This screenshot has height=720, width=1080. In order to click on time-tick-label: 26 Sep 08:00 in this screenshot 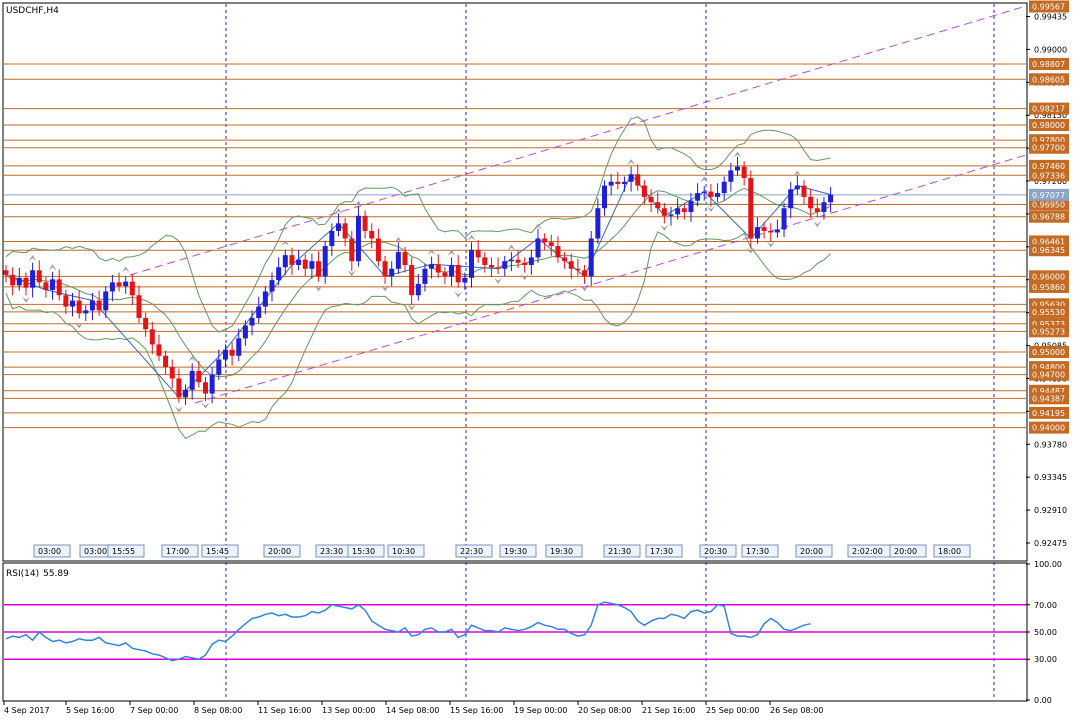, I will do `click(796, 710)`.